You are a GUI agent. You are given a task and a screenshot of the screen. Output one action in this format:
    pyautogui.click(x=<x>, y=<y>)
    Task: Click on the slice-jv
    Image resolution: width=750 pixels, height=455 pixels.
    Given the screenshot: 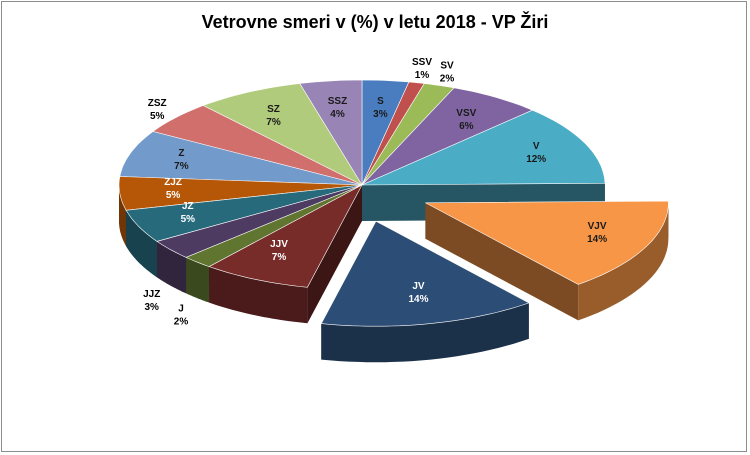 What is the action you would take?
    pyautogui.click(x=425, y=291)
    